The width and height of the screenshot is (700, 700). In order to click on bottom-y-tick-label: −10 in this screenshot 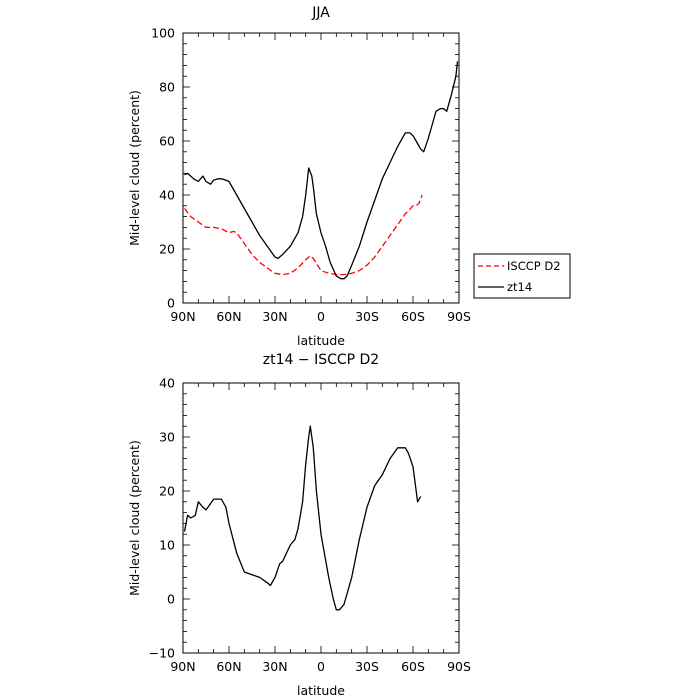, I will do `click(162, 653)`.